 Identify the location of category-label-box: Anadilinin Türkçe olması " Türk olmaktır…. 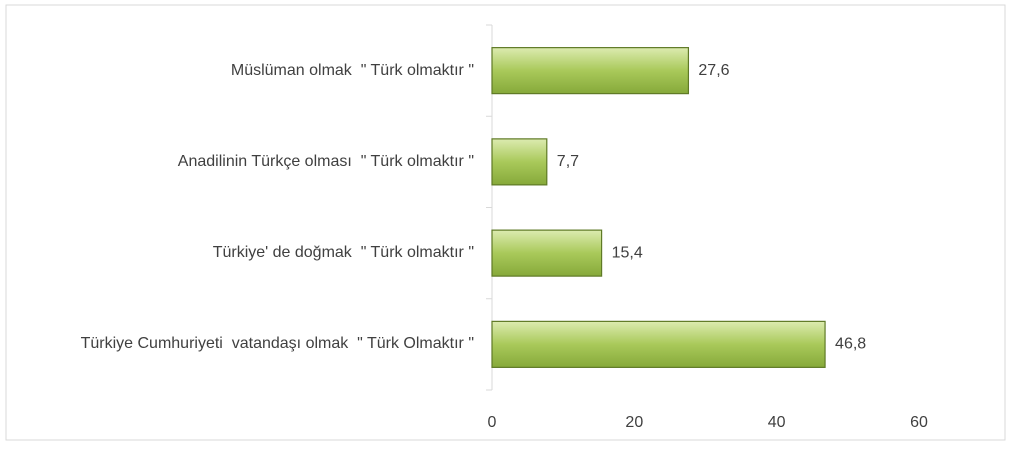
(239, 162).